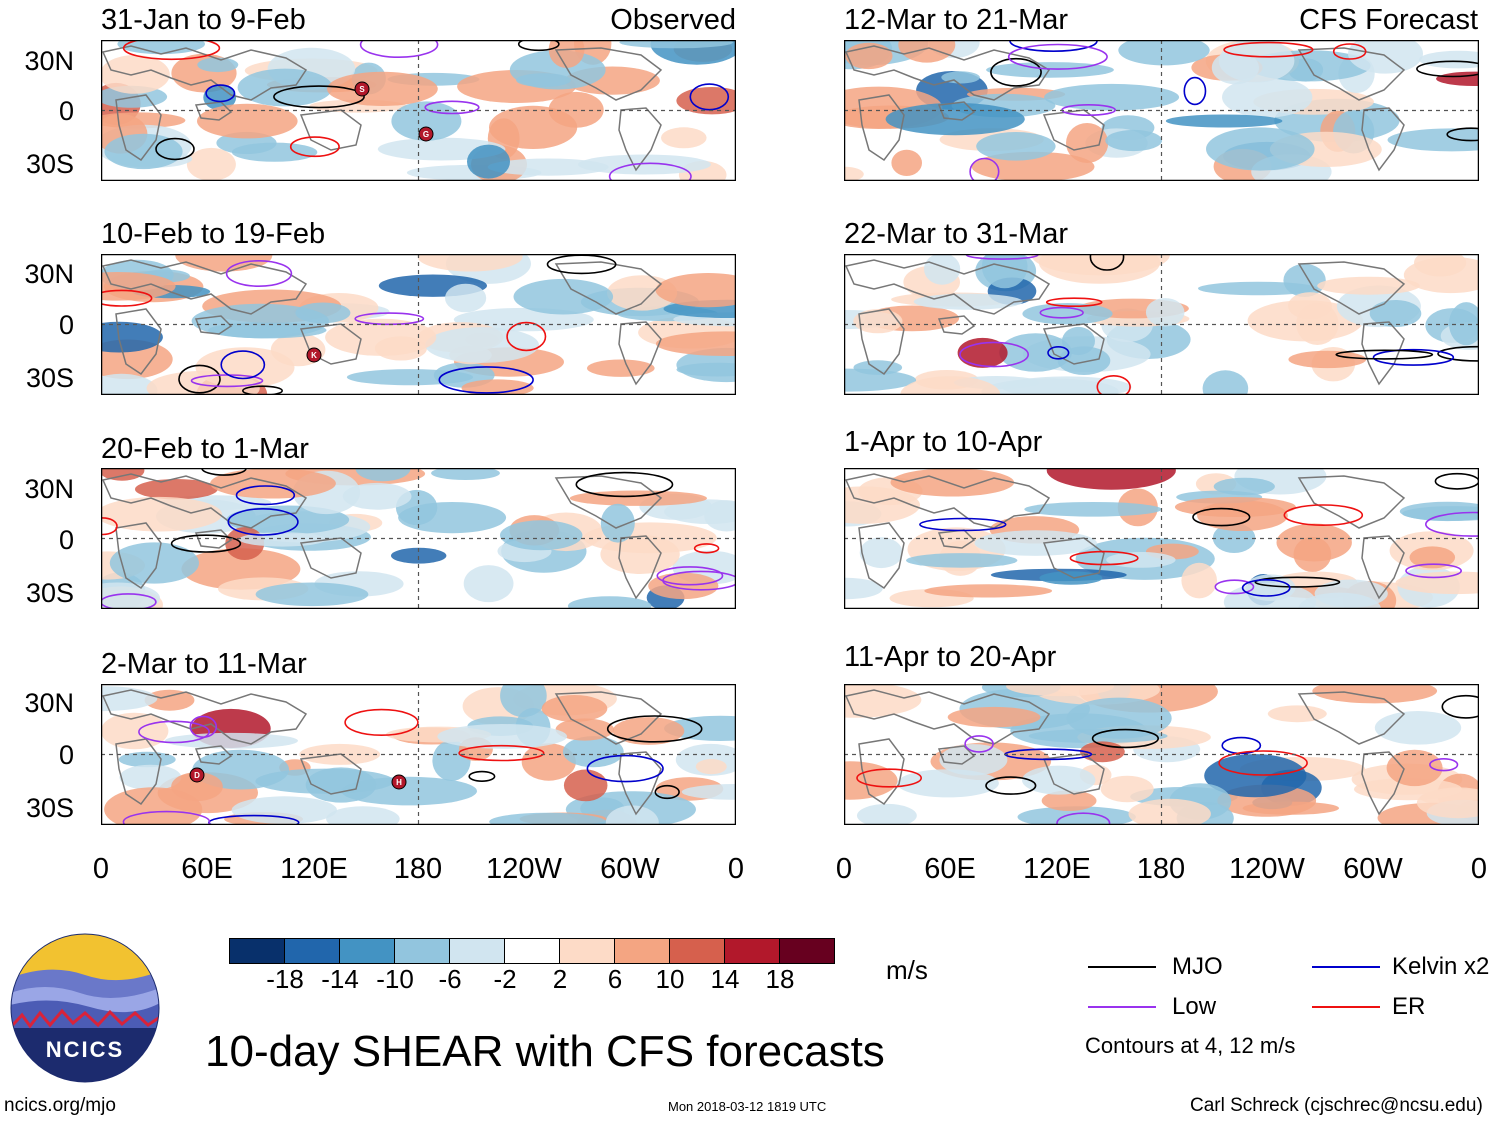  Describe the element at coordinates (213, 234) in the screenshot. I see `panel-2-title: 10-Feb to 19-Feb` at that location.